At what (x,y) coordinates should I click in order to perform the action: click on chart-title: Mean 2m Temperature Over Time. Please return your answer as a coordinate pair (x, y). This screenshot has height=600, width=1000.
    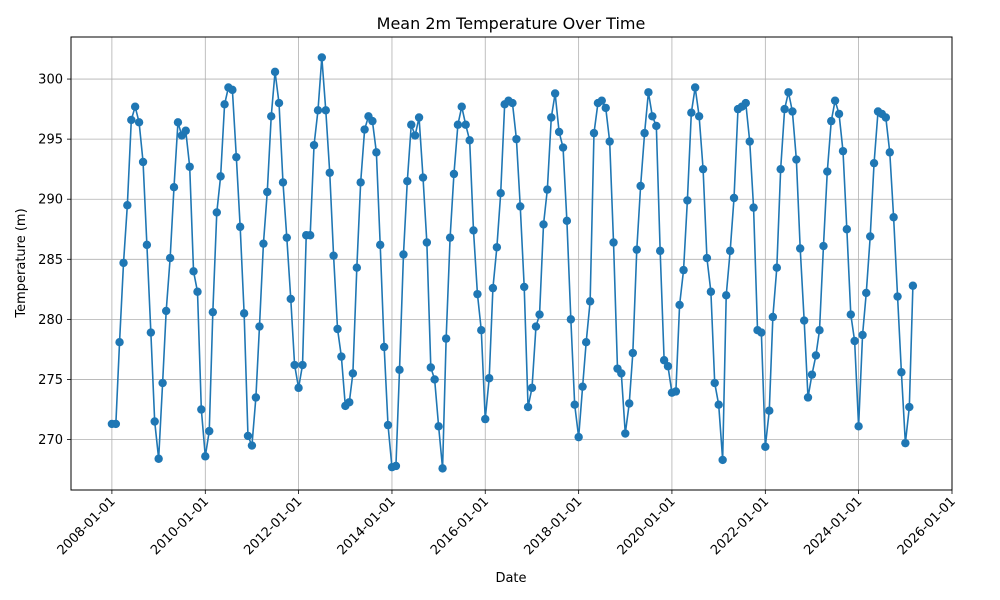
    Looking at the image, I should click on (511, 23).